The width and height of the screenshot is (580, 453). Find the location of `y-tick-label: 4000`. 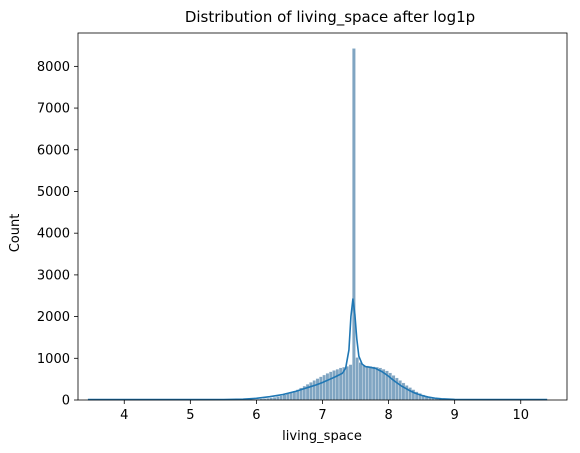

y-tick-label: 4000 is located at coordinates (53, 234).